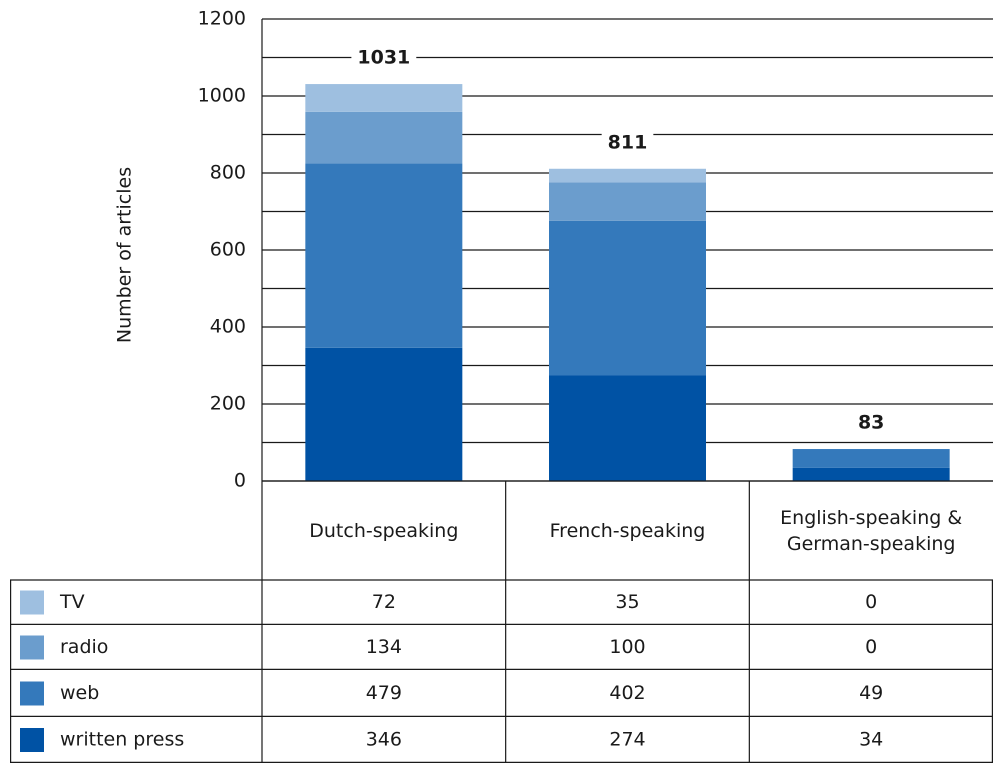 The width and height of the screenshot is (993, 763). Describe the element at coordinates (384, 693) in the screenshot. I see `table-cell: 479` at that location.